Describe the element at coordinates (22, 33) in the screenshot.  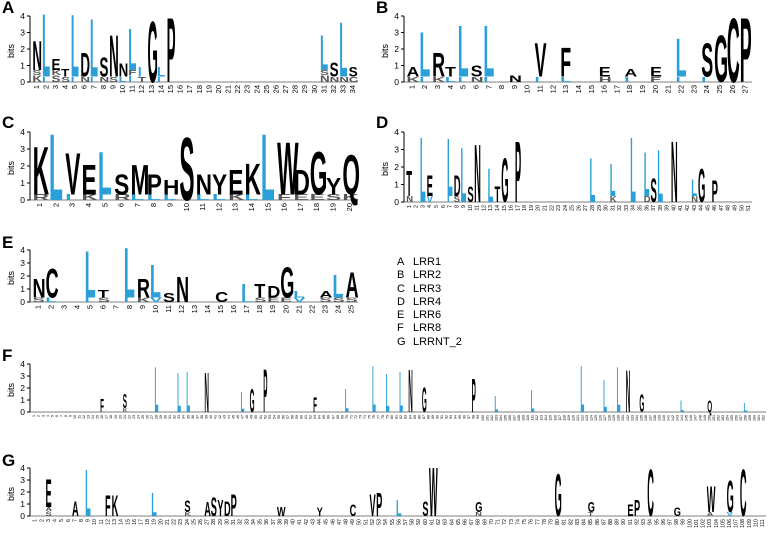
I see `y-tick-label: 3` at that location.